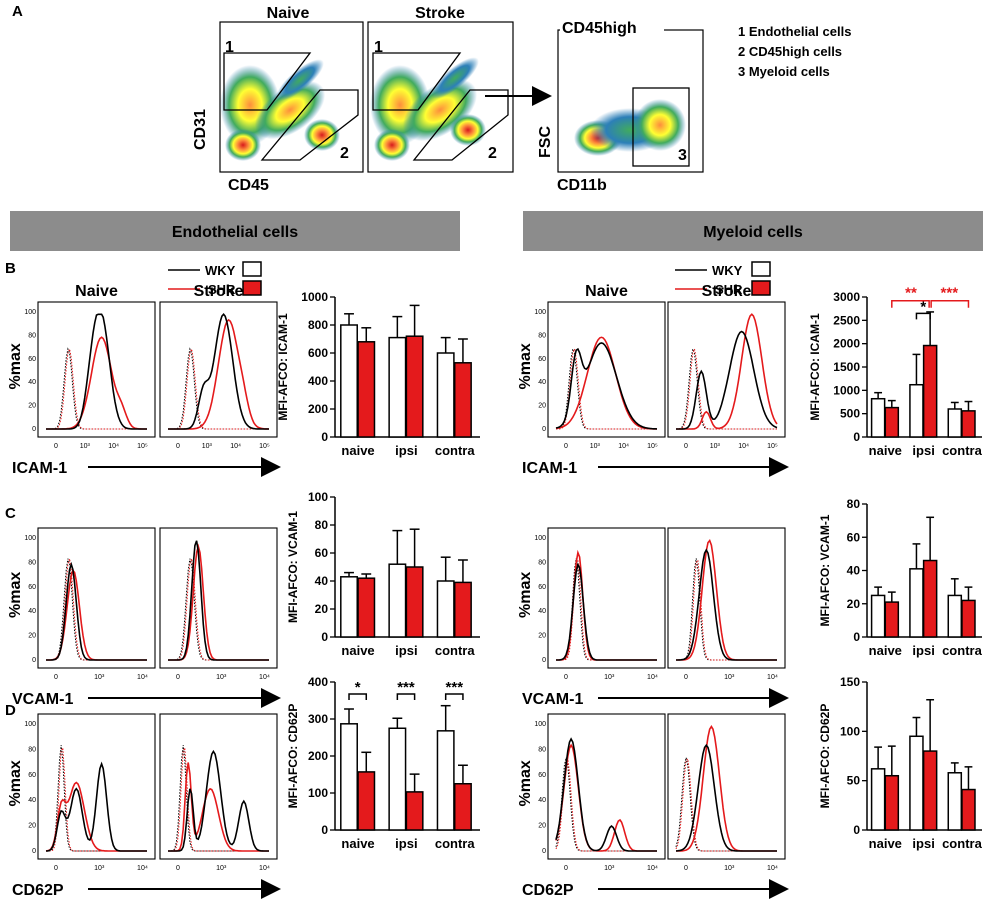 The height and width of the screenshot is (905, 1000). What do you see at coordinates (682, 155) in the screenshot?
I see `gate-label-3: 3` at bounding box center [682, 155].